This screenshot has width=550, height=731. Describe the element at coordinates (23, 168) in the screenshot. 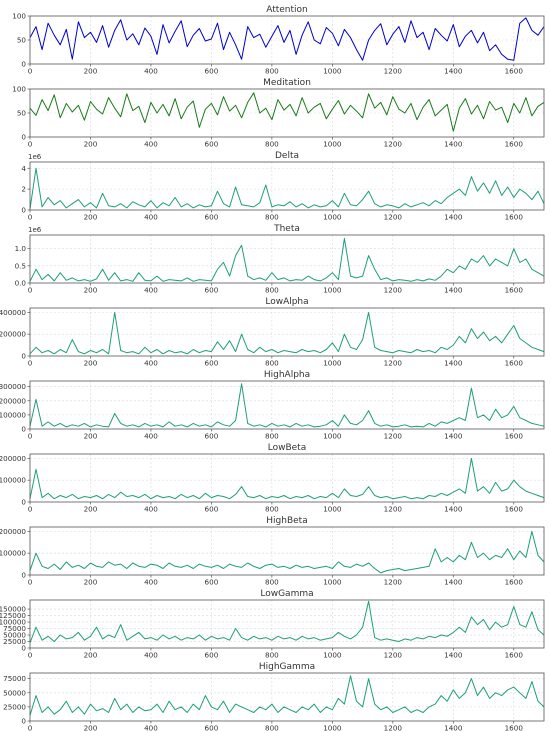

I see `y-tick-label: 4` at that location.